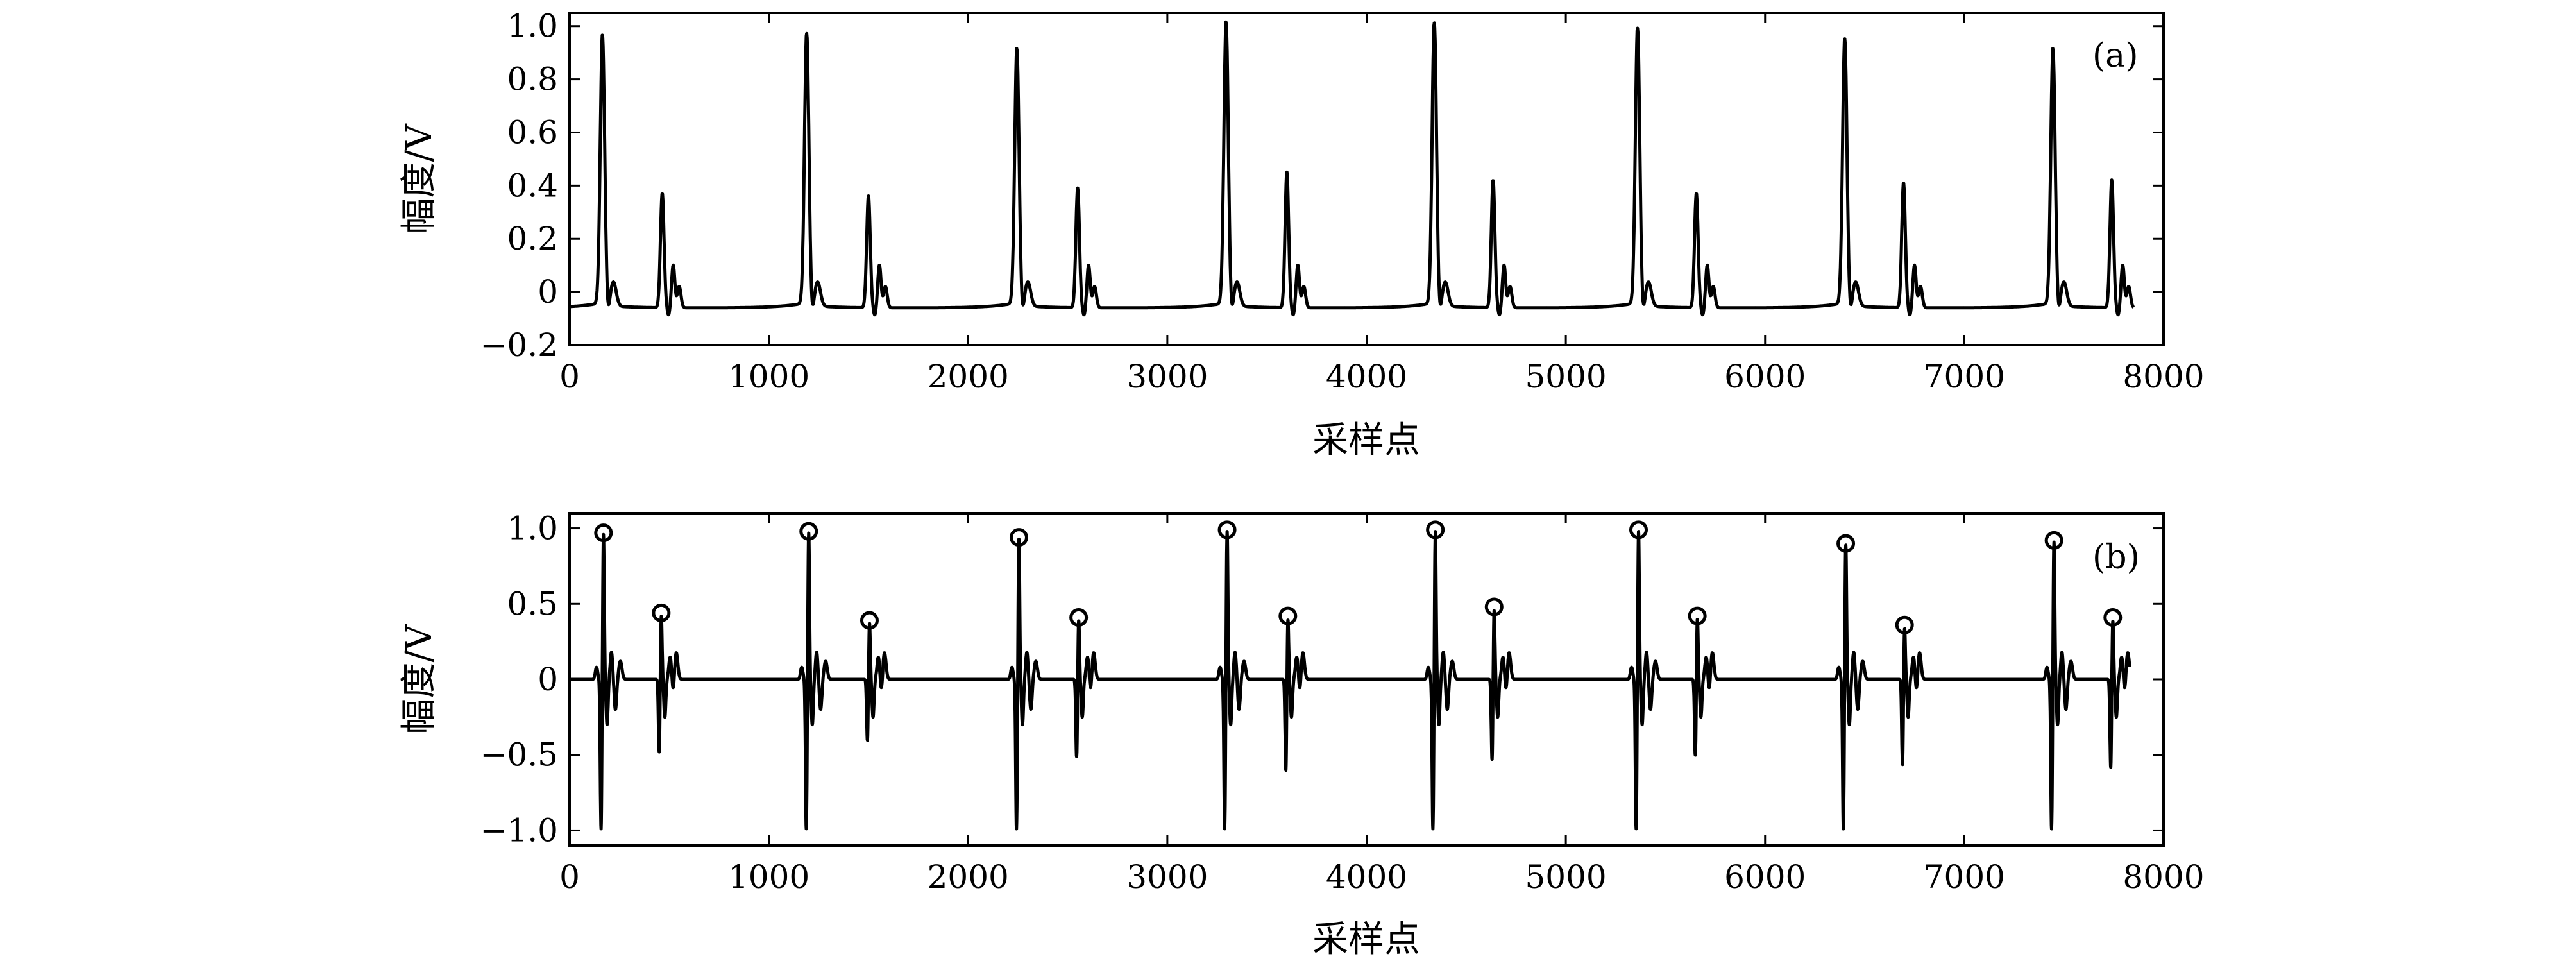 The height and width of the screenshot is (970, 2576). I want to click on panel-b-xlabel: 采样点, so click(1366, 939).